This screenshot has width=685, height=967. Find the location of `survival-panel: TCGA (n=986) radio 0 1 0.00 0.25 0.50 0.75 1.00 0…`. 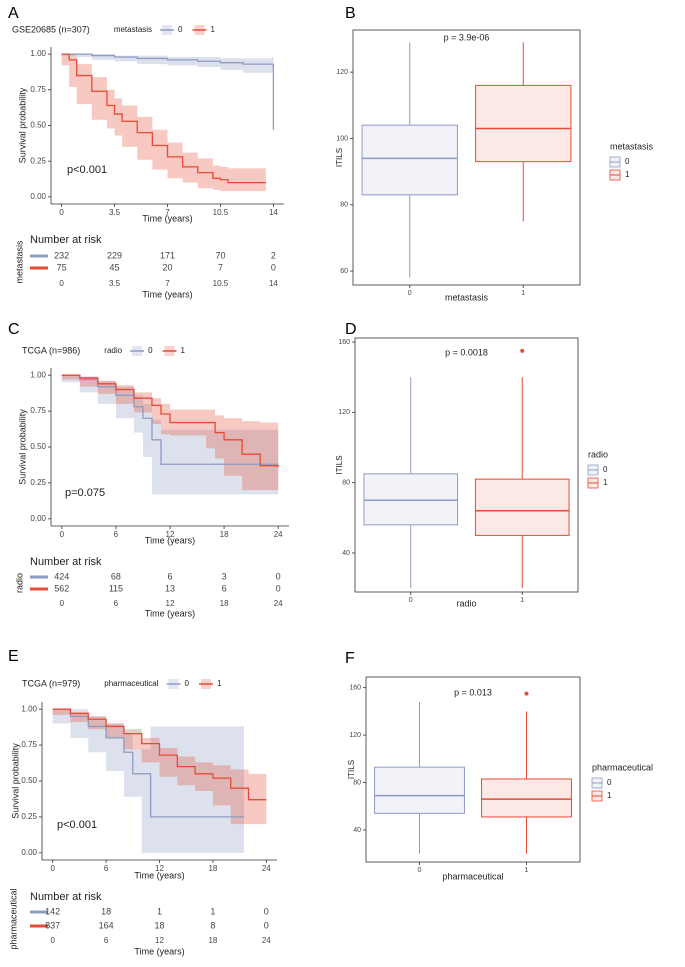

survival-panel: TCGA (n=986) radio 0 1 0.00 0.25 0.50 0.75 1.00 0… is located at coordinates (148, 469).